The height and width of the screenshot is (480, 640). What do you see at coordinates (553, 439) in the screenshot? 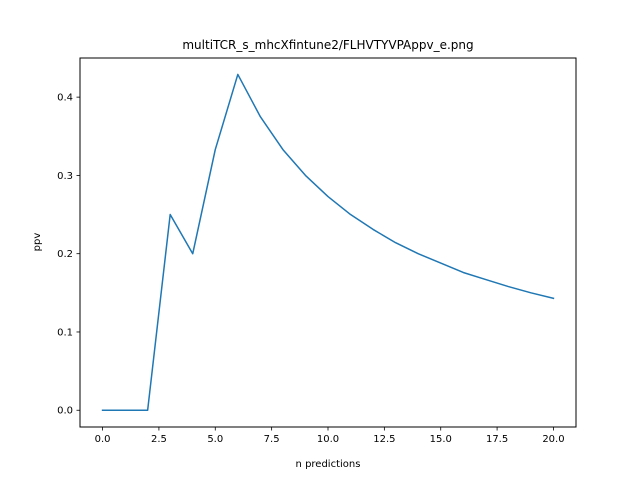
I see `x-tick-label: 20.0` at bounding box center [553, 439].